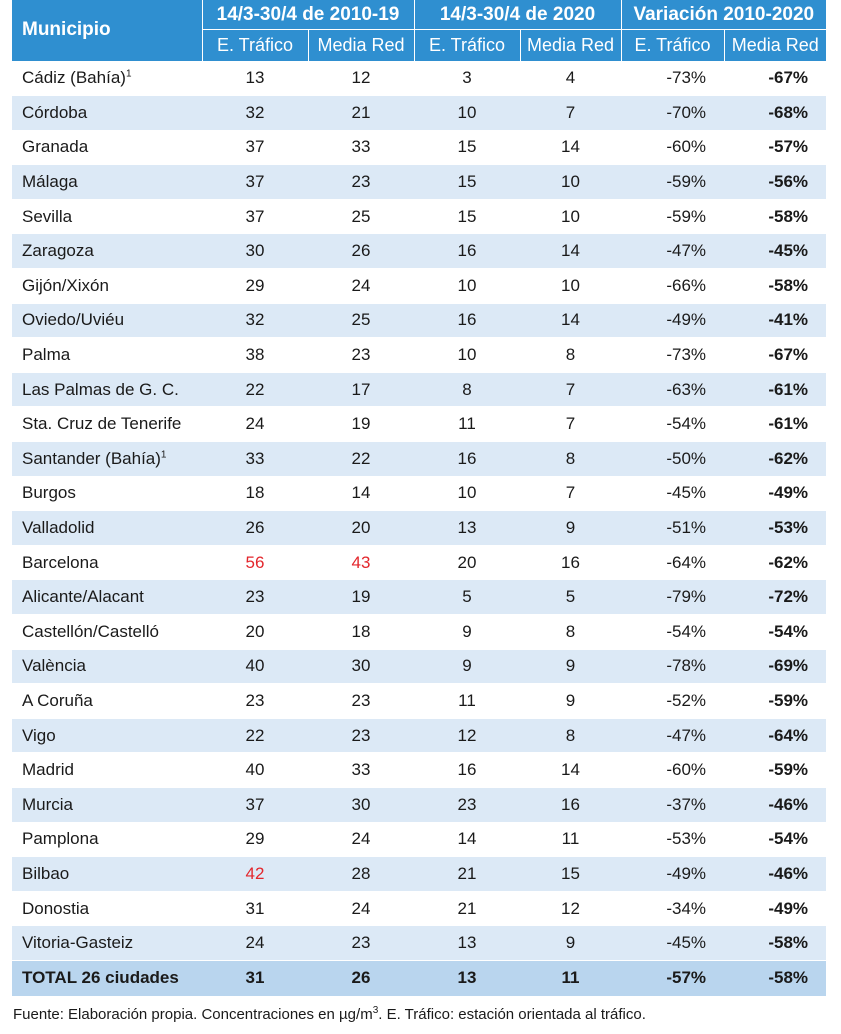 The height and width of the screenshot is (1034, 841). What do you see at coordinates (107, 805) in the screenshot?
I see `municipio-cell: Murcia` at bounding box center [107, 805].